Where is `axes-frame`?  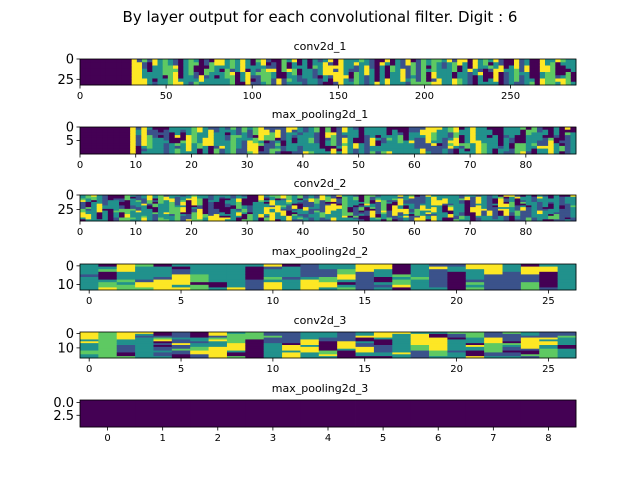
axes-frame is located at coordinates (328, 208).